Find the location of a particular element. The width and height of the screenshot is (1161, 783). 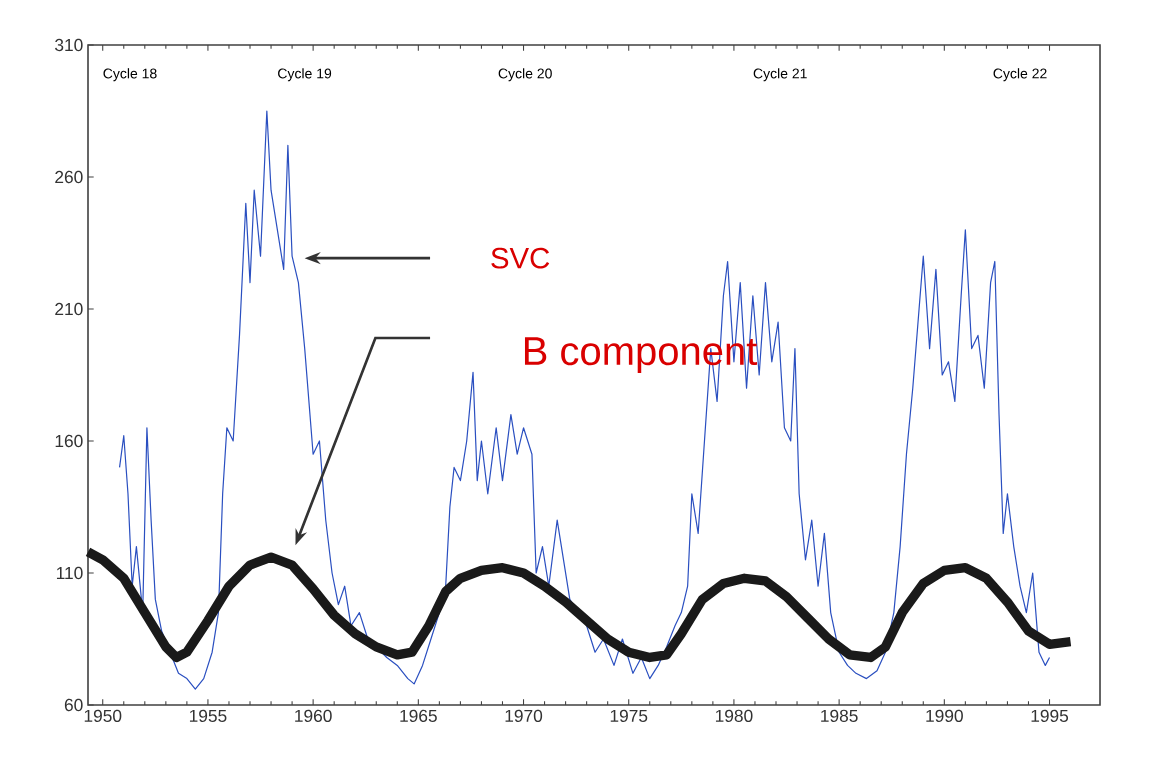

y-tick-label: 60 is located at coordinates (73, 705).